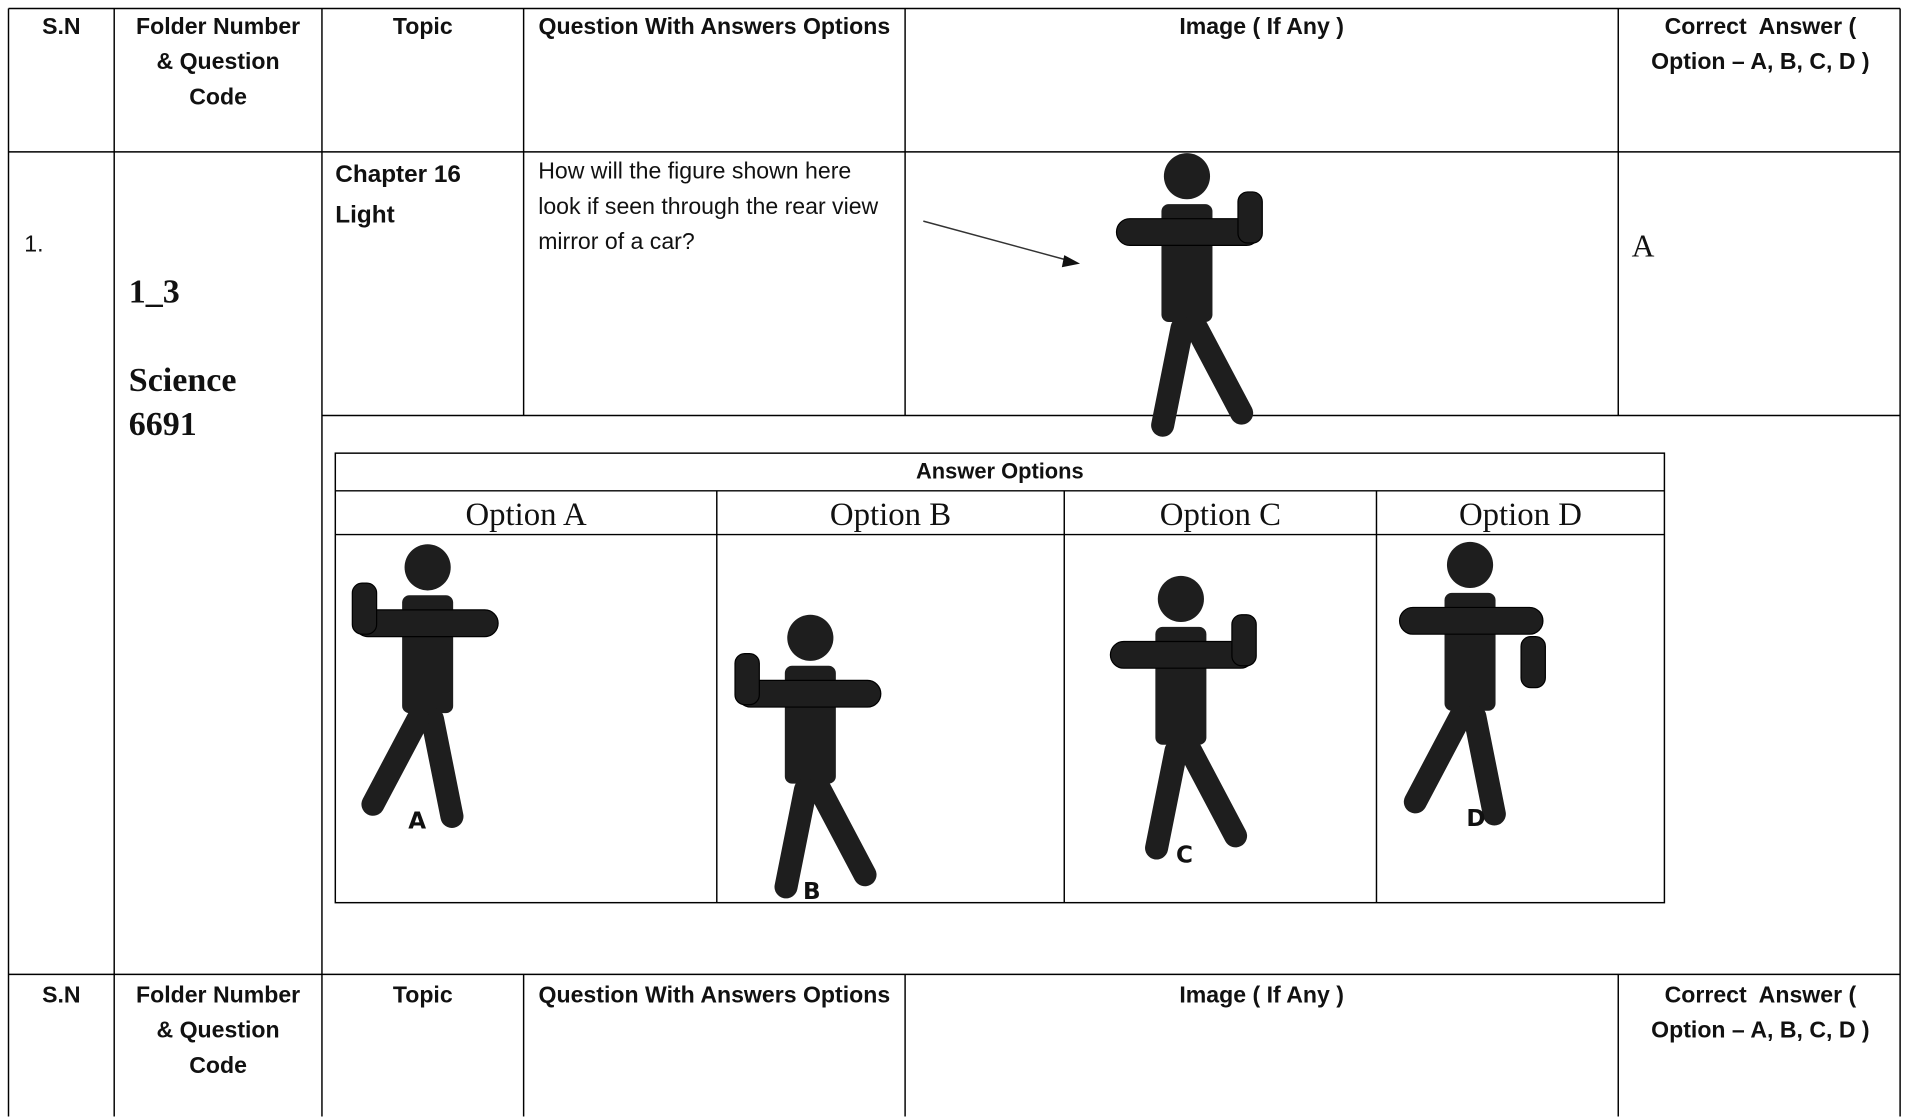 The height and width of the screenshot is (1117, 1905). Describe the element at coordinates (1476, 819) in the screenshot. I see `figure-label: D` at that location.